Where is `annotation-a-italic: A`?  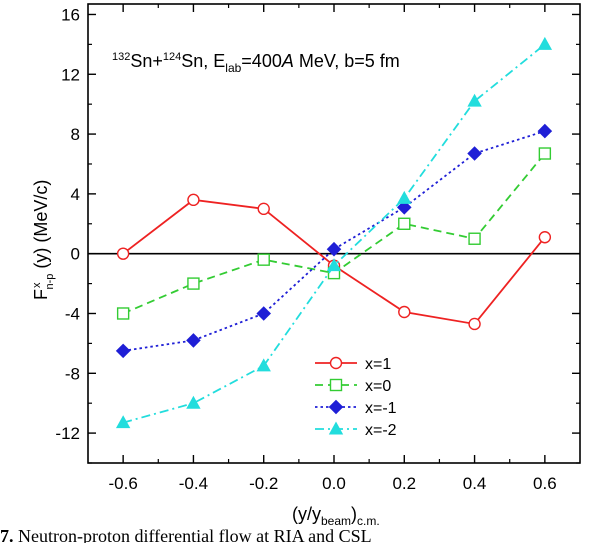 annotation-a-italic: A is located at coordinates (287, 61).